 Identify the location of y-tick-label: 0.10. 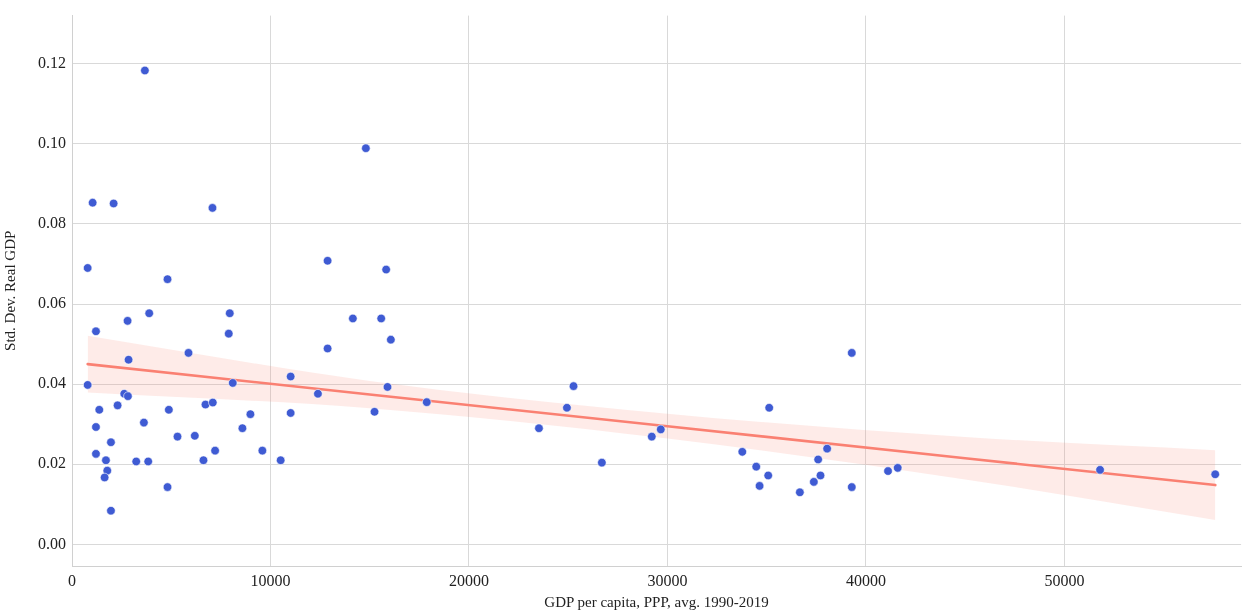
(52, 142).